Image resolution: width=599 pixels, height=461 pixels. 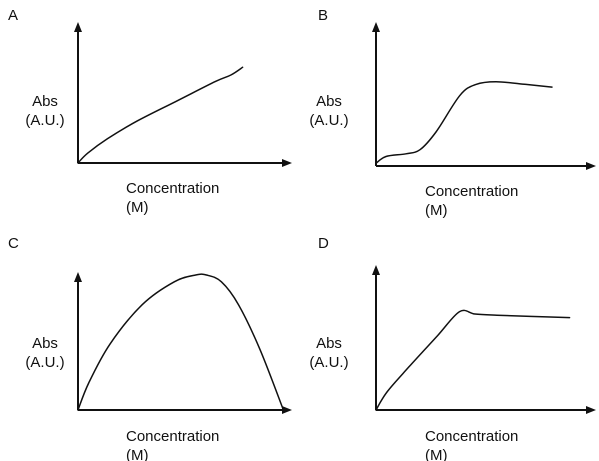 I want to click on panel-letter: C, so click(x=13, y=243).